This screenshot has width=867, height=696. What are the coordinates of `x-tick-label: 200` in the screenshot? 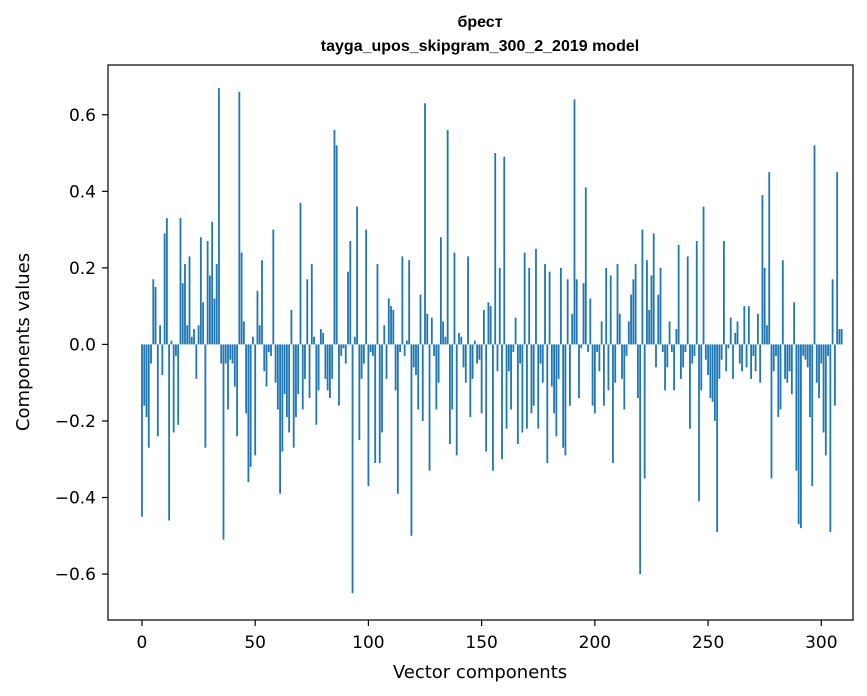 It's located at (595, 643).